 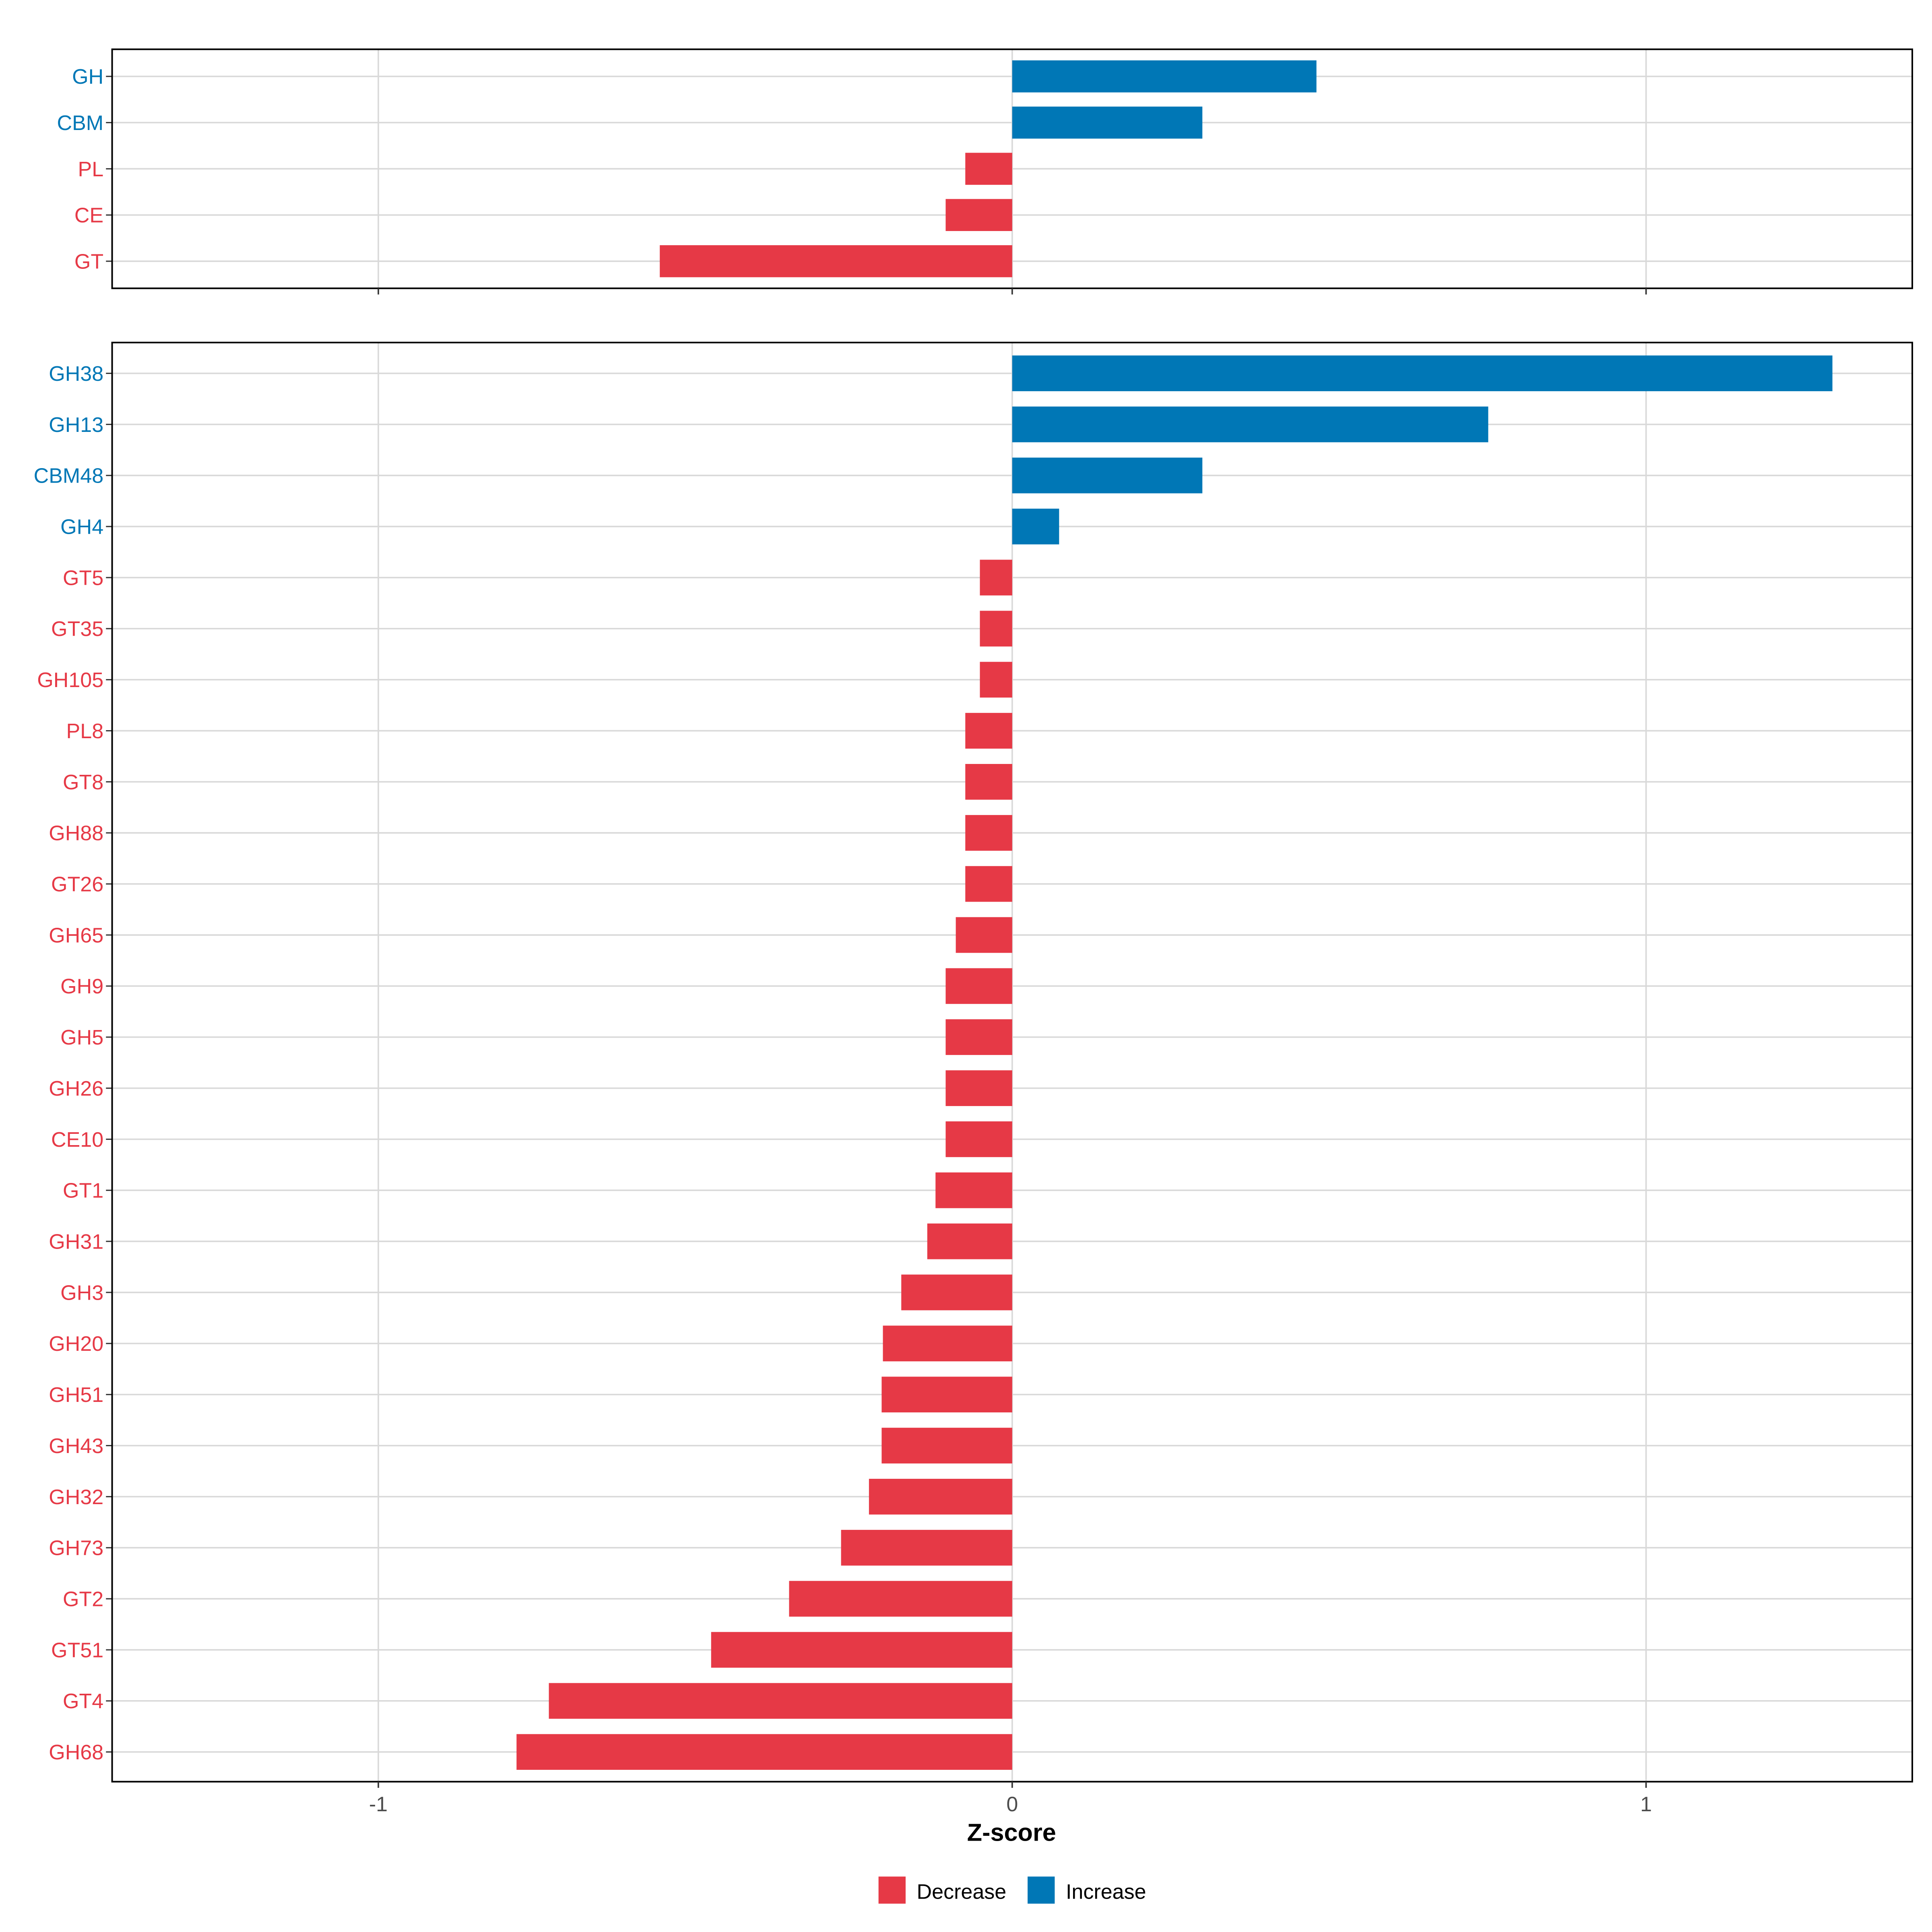 I want to click on bar-GT8, so click(x=988, y=782).